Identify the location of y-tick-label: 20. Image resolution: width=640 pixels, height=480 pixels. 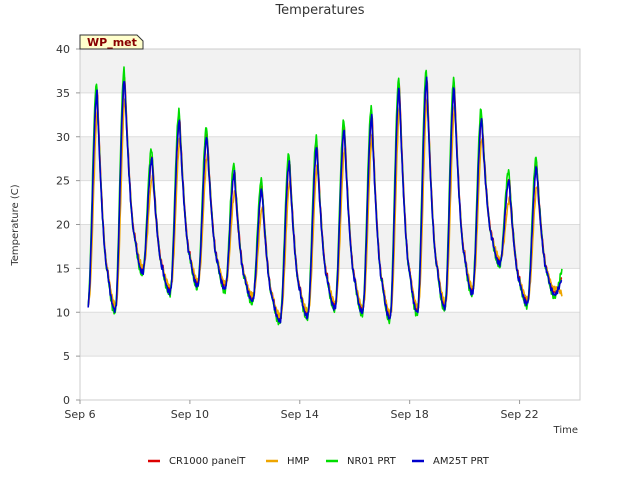
(63, 225).